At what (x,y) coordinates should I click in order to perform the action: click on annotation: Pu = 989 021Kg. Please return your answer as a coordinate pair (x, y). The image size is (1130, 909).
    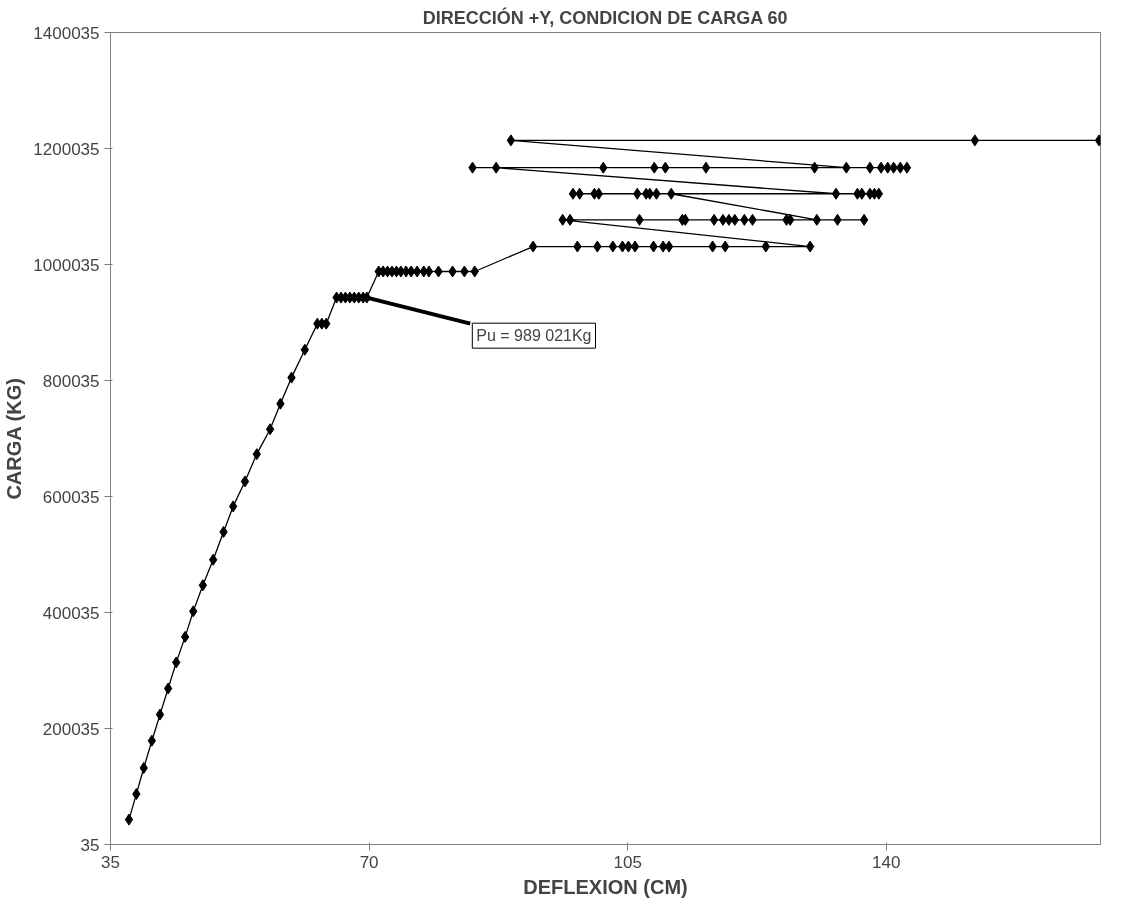
    Looking at the image, I should click on (534, 336).